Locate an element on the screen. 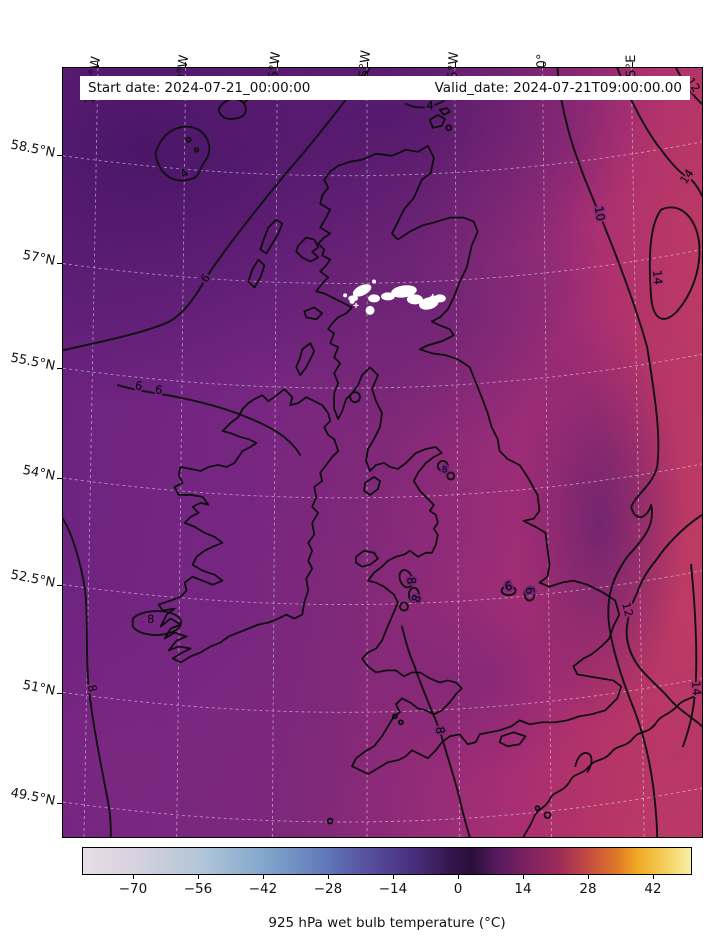 The height and width of the screenshot is (949, 716). start-date-text: Start date: 2024-07-21_00:00:00 is located at coordinates (199, 88).